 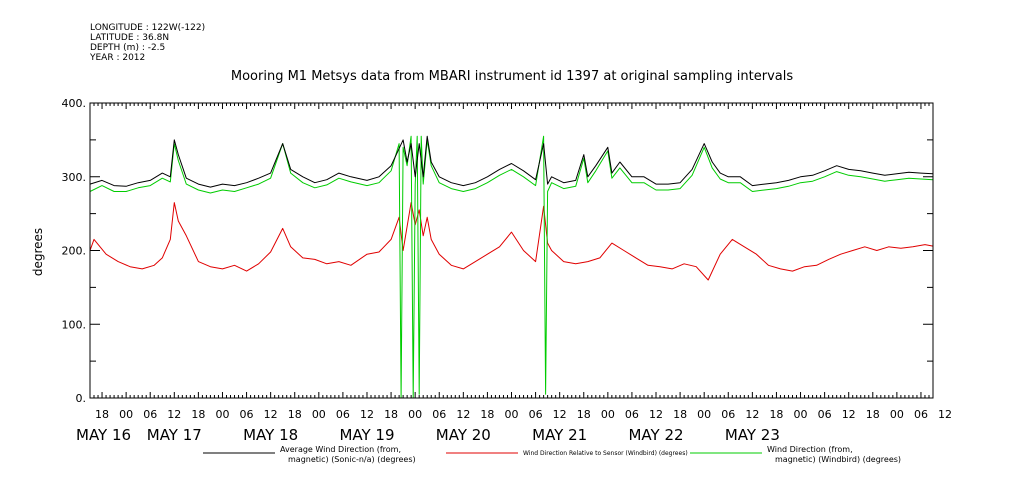 I want to click on day-label: MAY 21, so click(x=559, y=435).